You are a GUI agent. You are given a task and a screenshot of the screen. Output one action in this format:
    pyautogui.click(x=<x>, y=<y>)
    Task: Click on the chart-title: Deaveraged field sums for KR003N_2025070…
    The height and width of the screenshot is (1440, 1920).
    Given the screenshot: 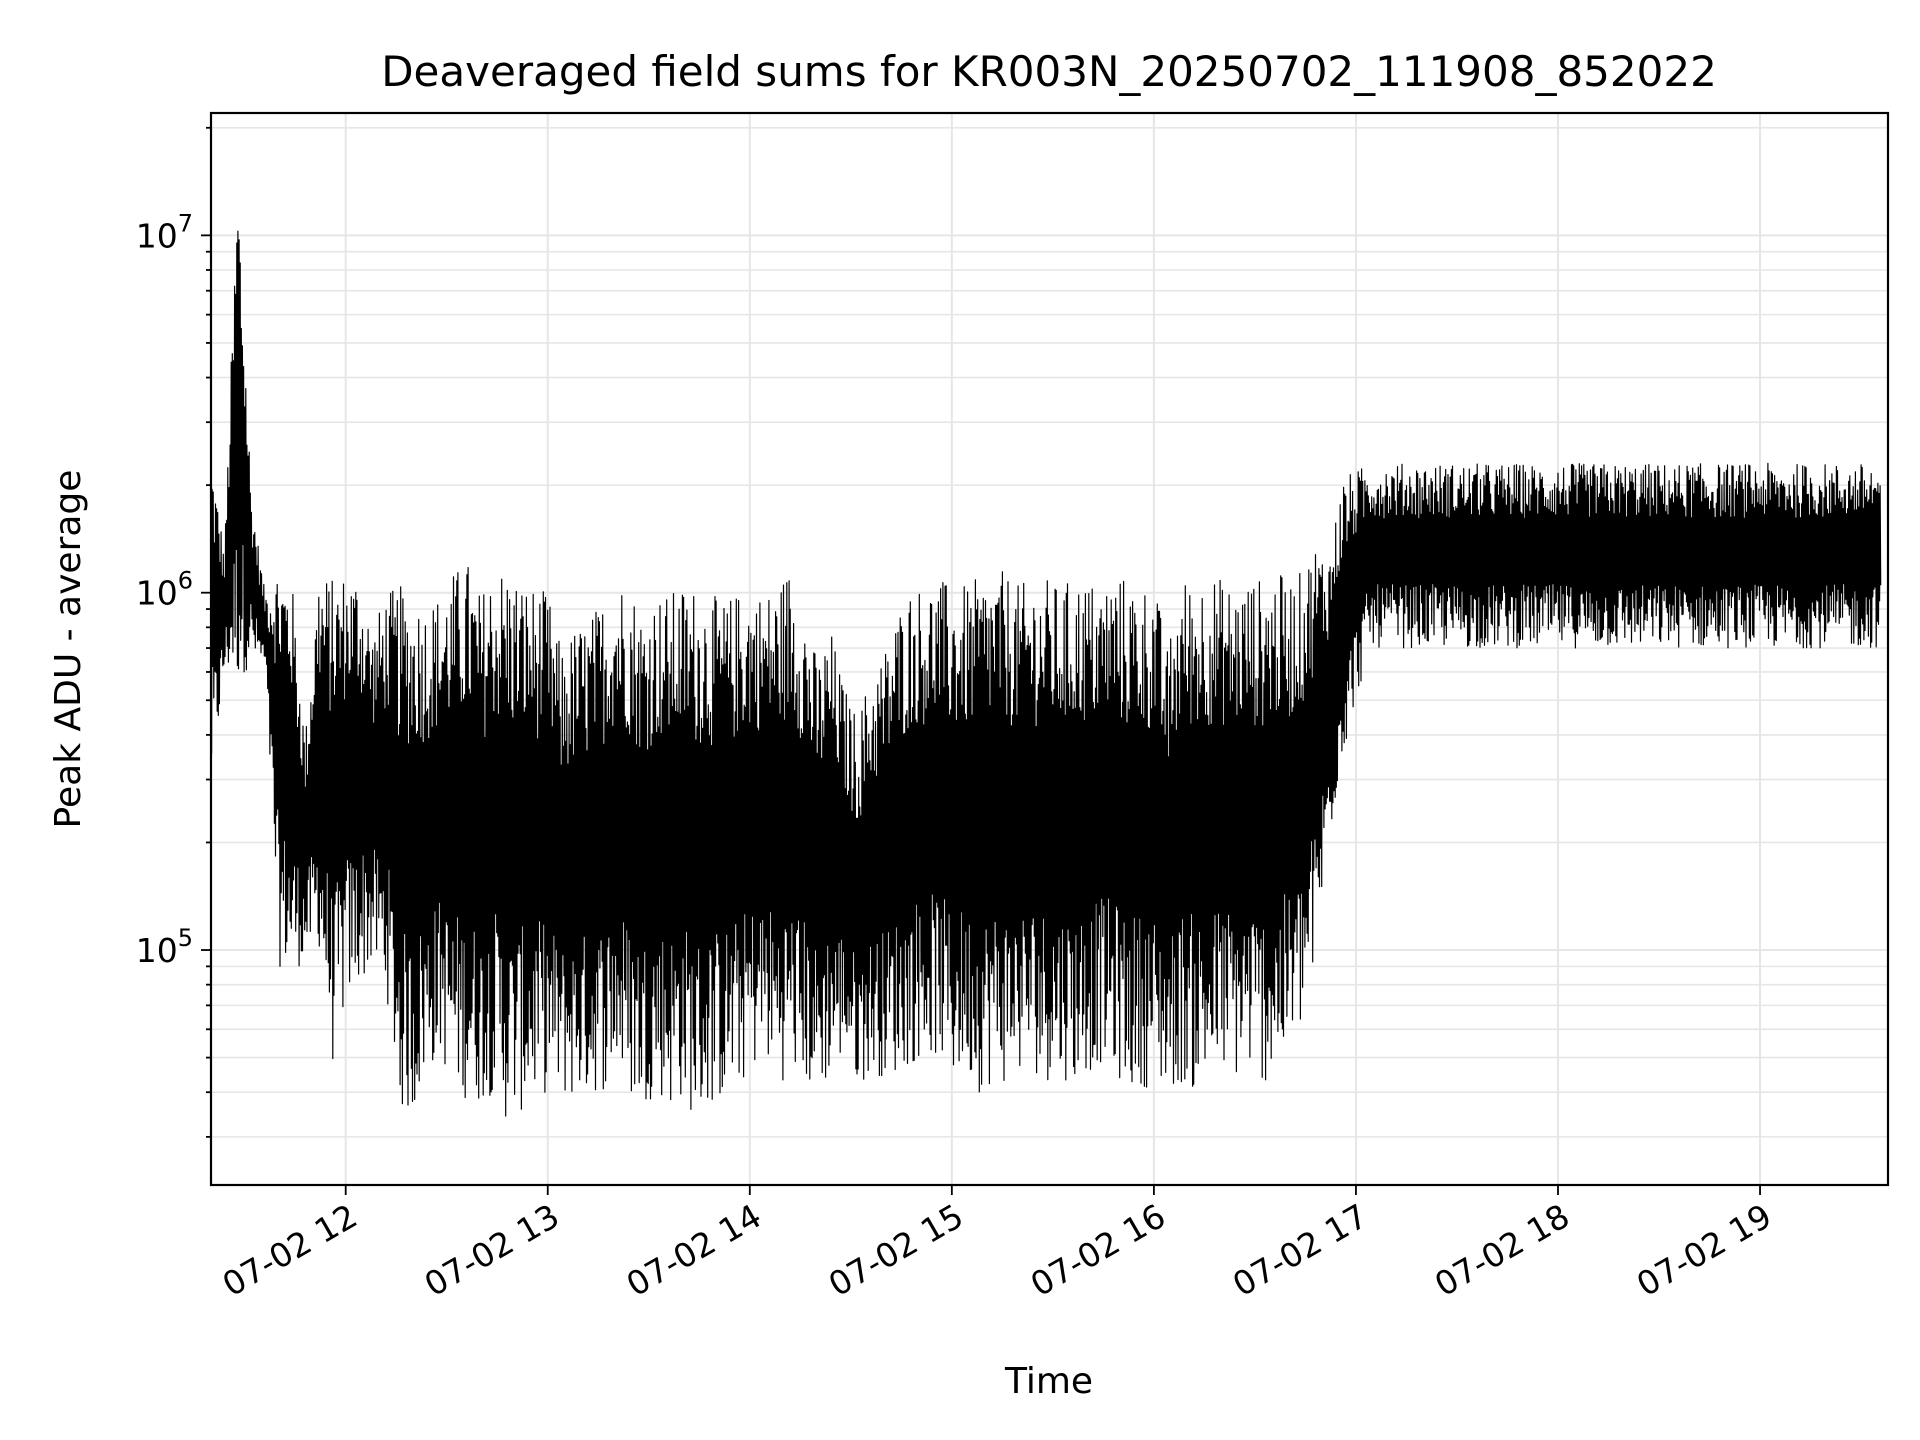 What is the action you would take?
    pyautogui.click(x=1049, y=71)
    